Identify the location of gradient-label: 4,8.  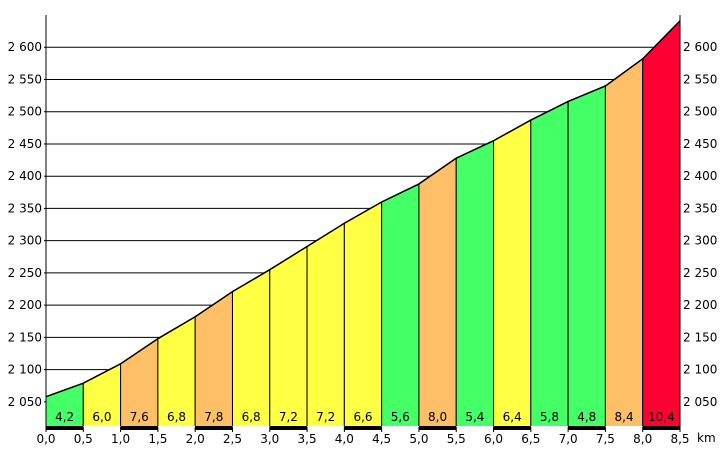
(586, 417).